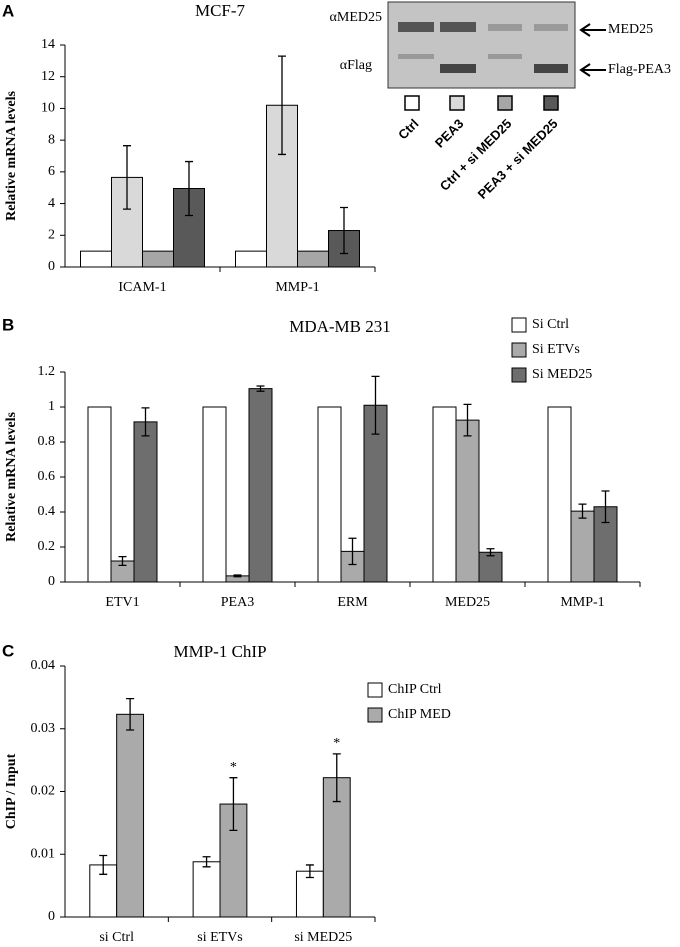 The width and height of the screenshot is (680, 947). I want to click on legend-label: Si MED25, so click(562, 374).